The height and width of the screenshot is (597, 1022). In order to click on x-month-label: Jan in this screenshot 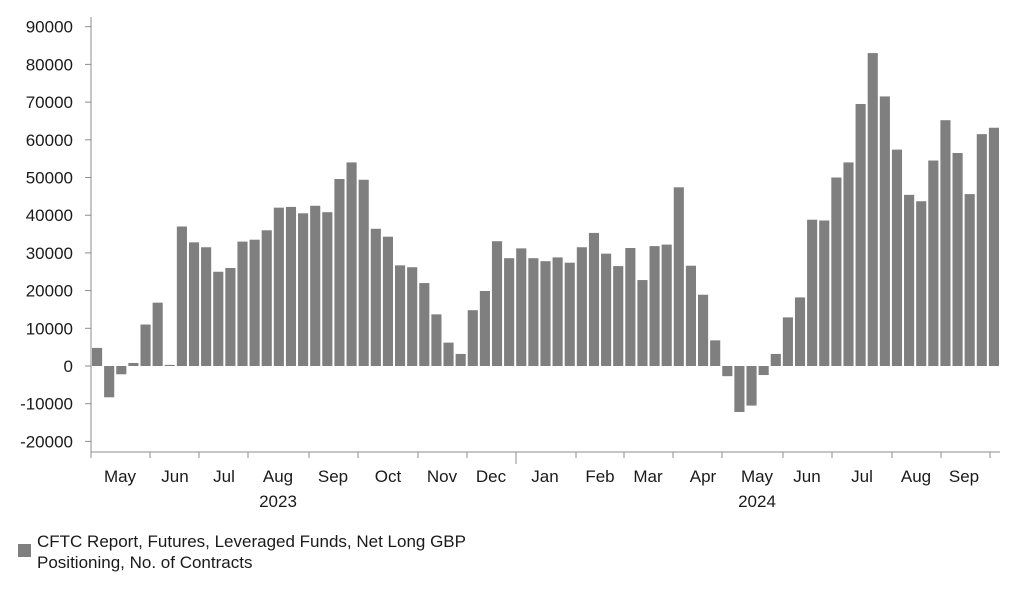, I will do `click(544, 476)`.